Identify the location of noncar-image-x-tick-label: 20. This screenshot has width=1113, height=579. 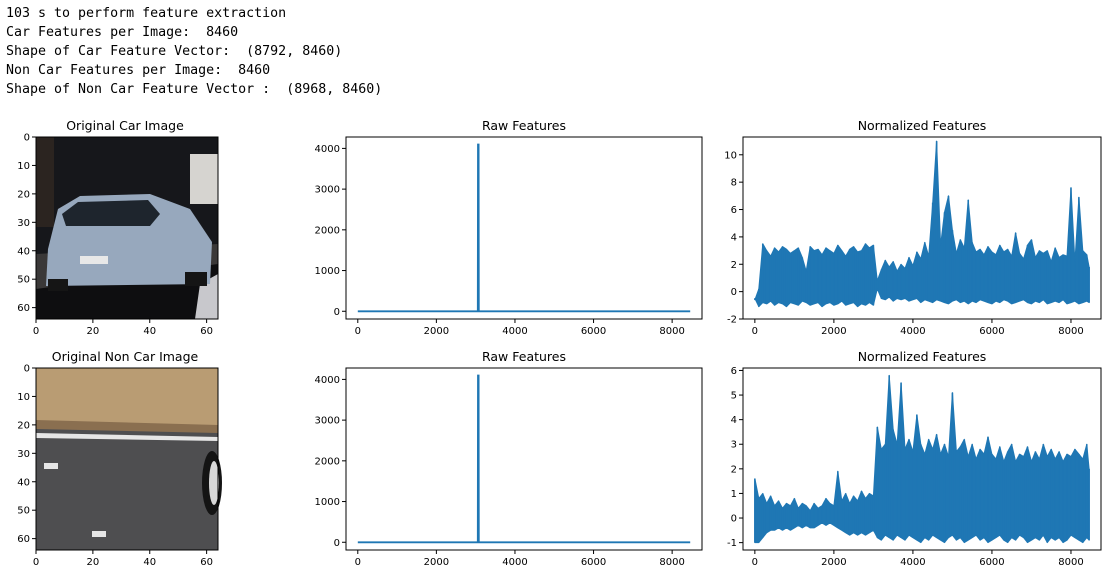
(93, 562).